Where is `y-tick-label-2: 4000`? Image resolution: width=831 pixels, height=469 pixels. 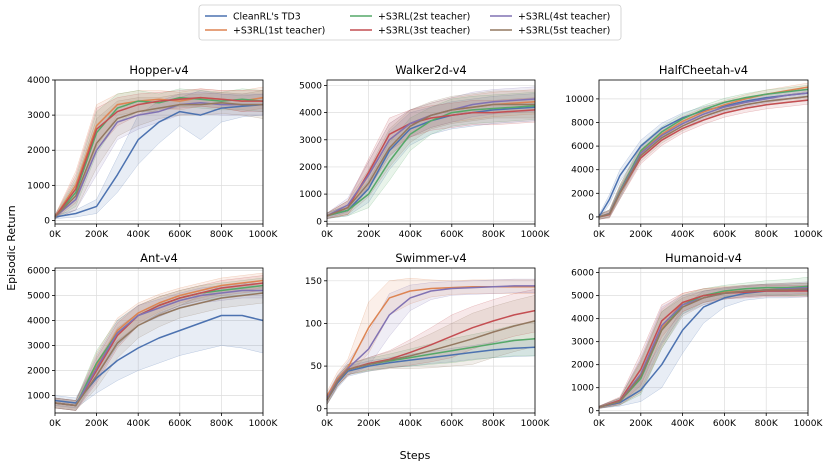 y-tick-label-2: 4000 is located at coordinates (582, 171).